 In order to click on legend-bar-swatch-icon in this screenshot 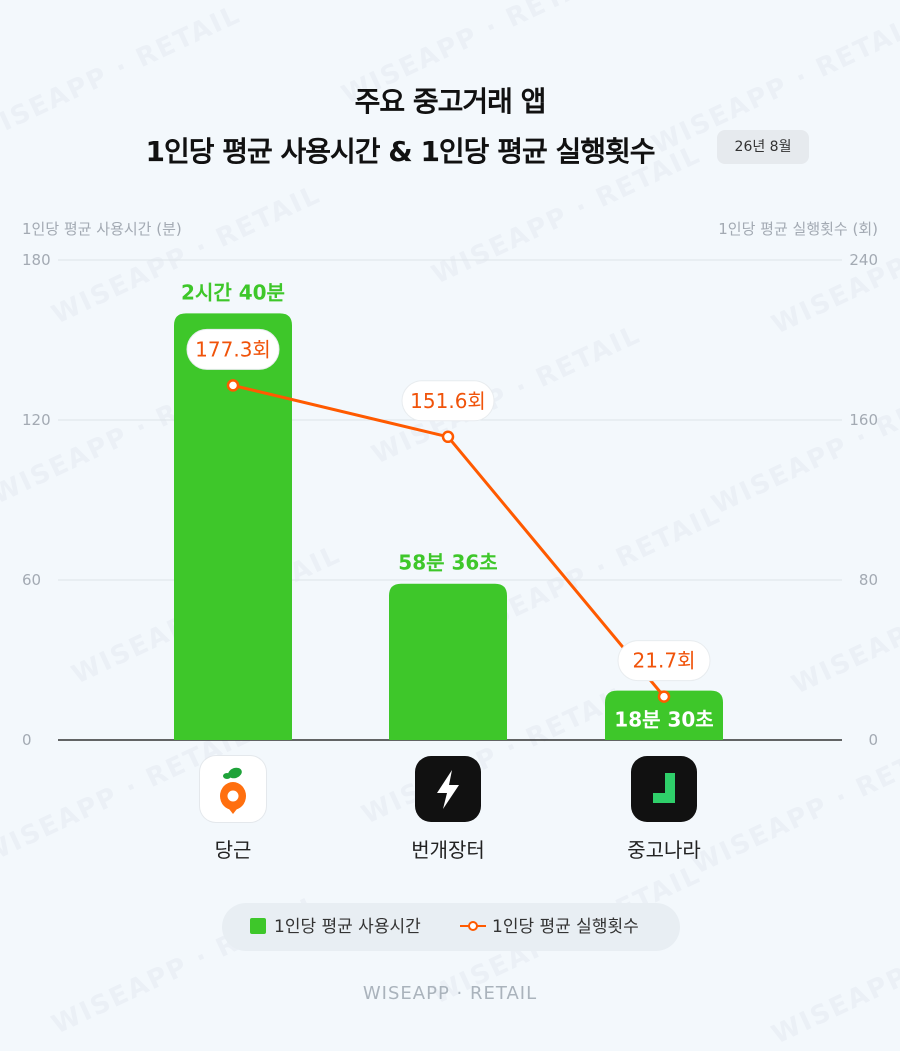, I will do `click(258, 926)`.